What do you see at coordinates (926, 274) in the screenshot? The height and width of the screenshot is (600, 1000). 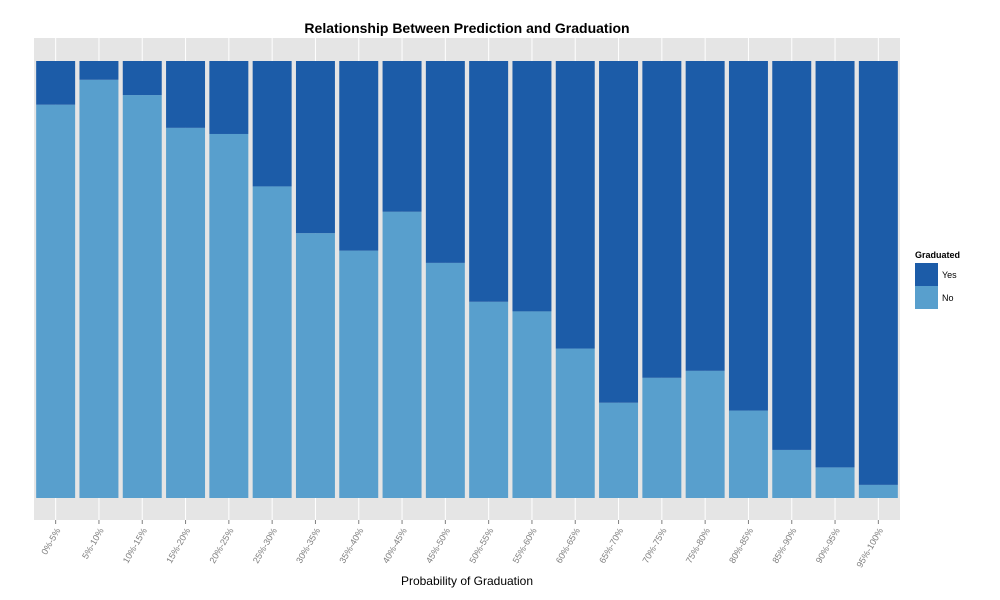 I see `legend-swatch-yes` at bounding box center [926, 274].